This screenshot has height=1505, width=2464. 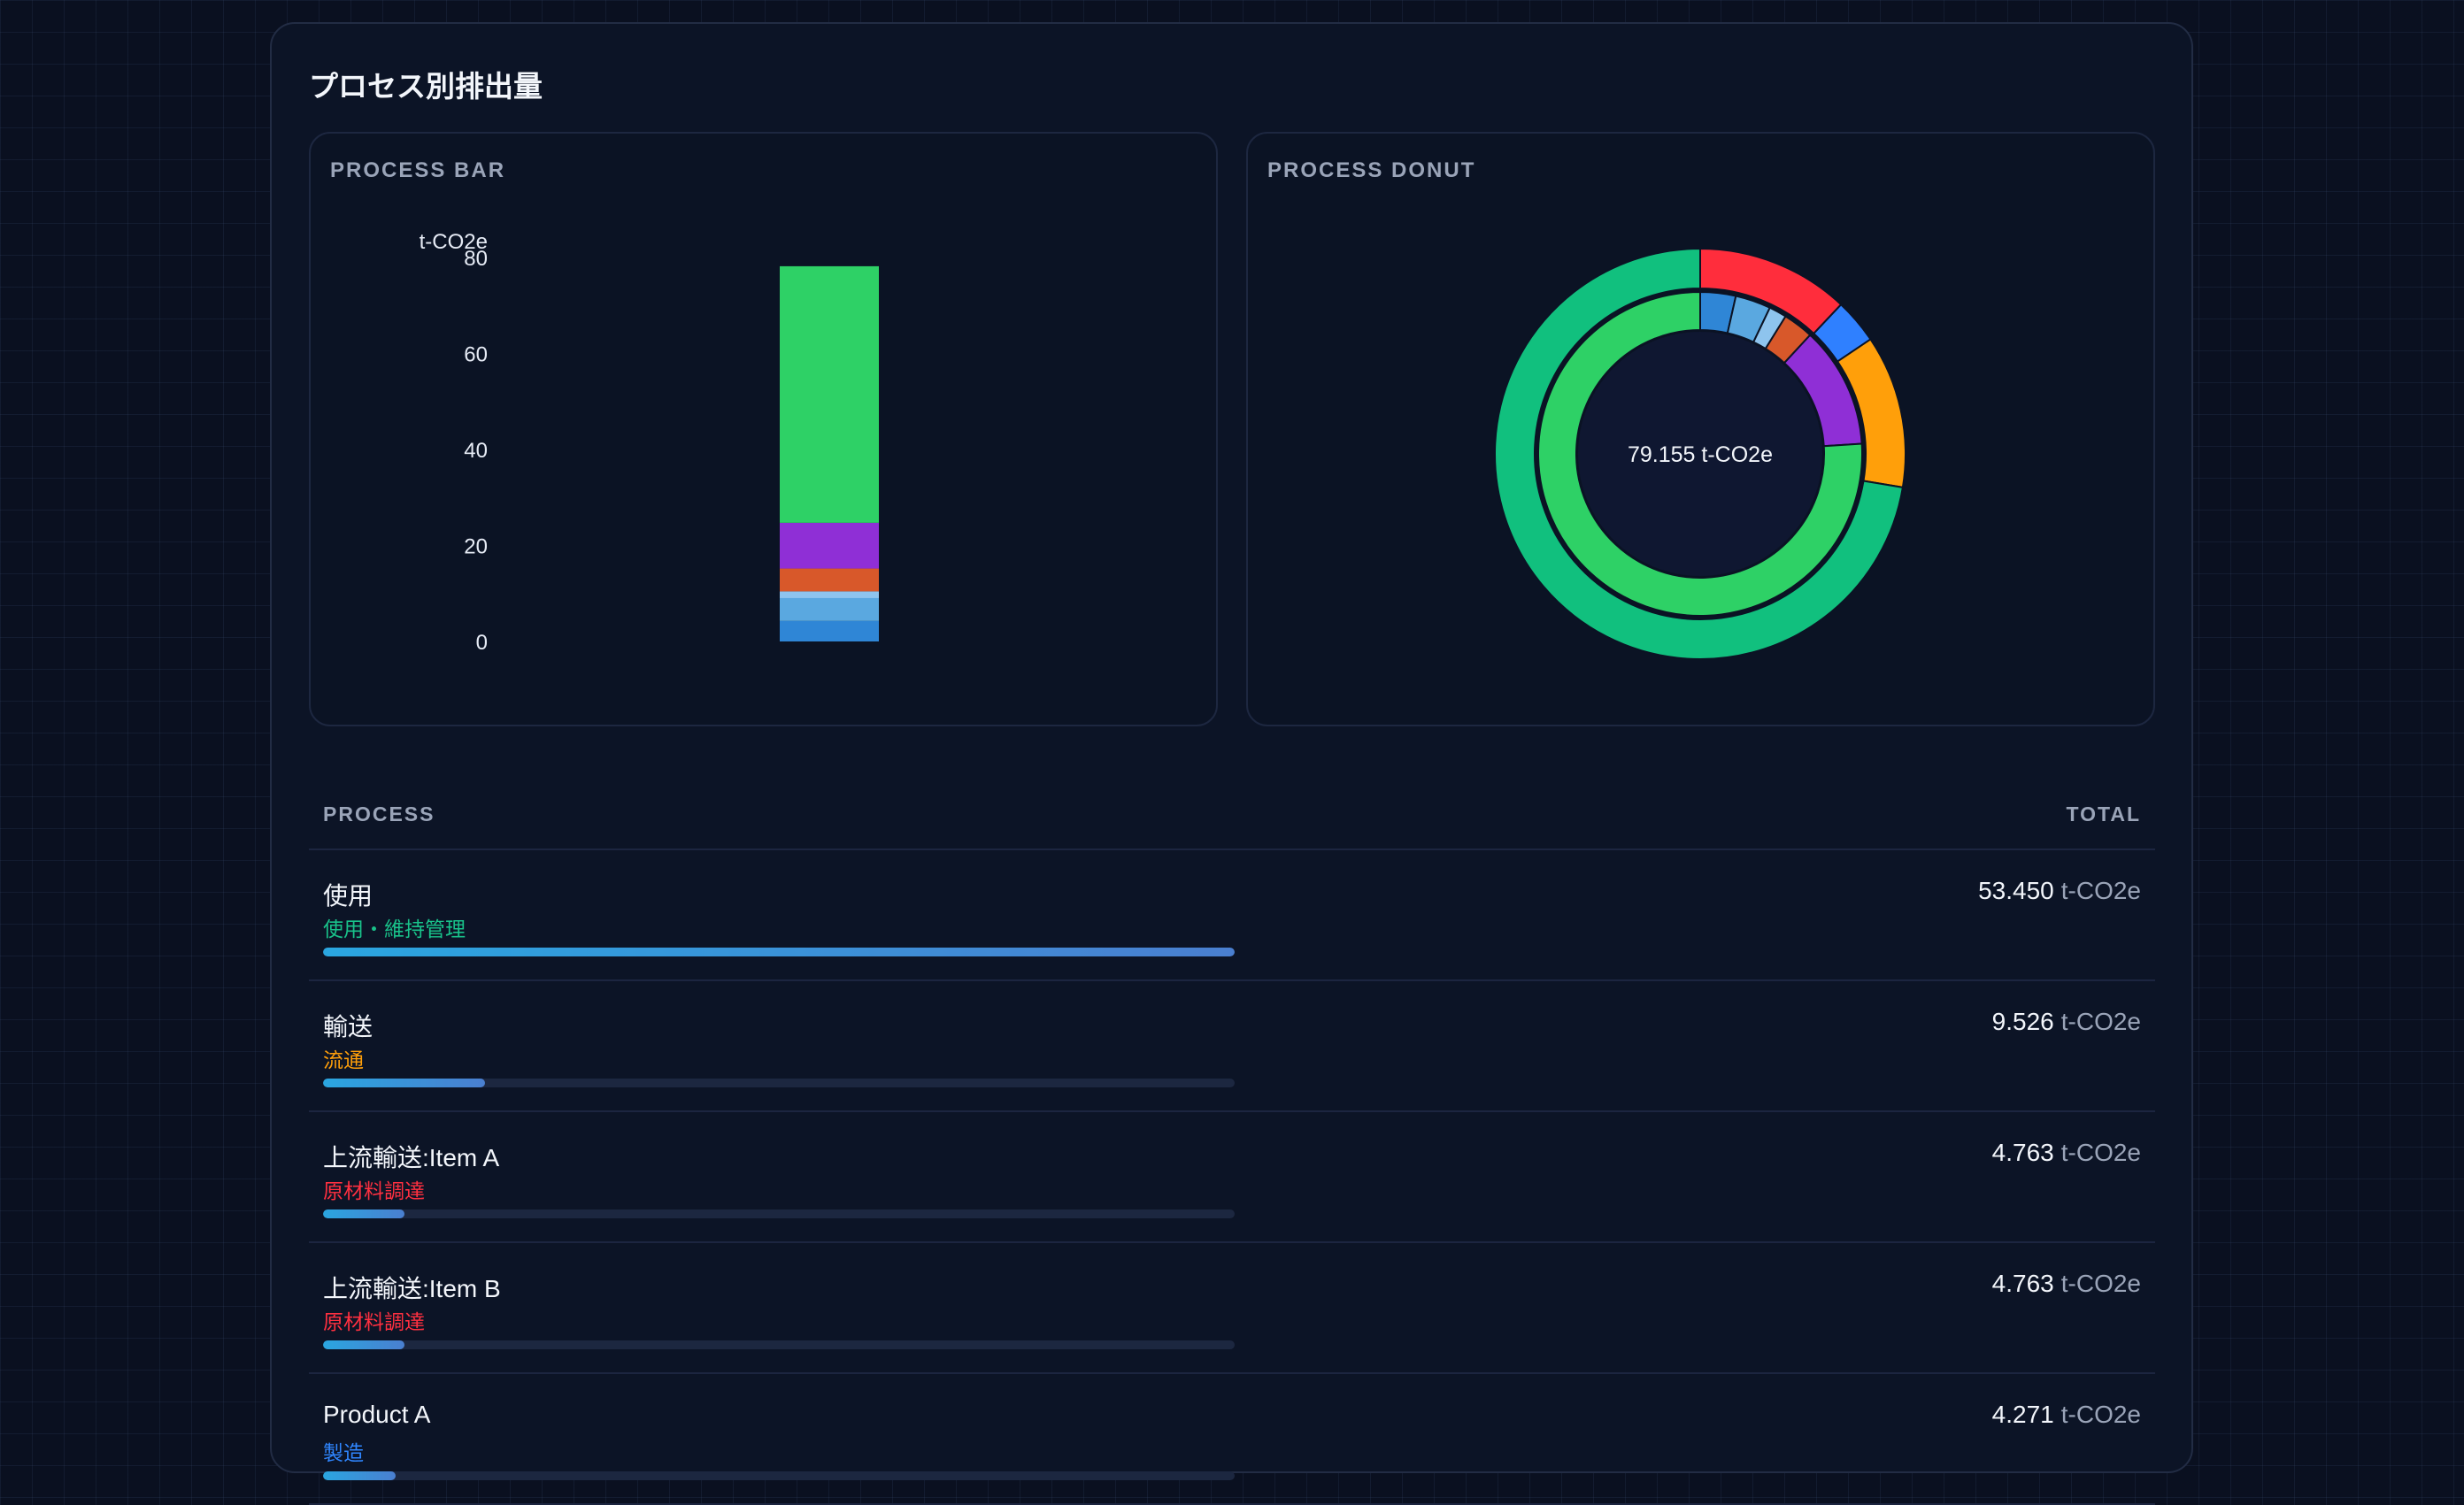 I want to click on process-total: 9.526 t-CO2e, so click(x=2067, y=1022).